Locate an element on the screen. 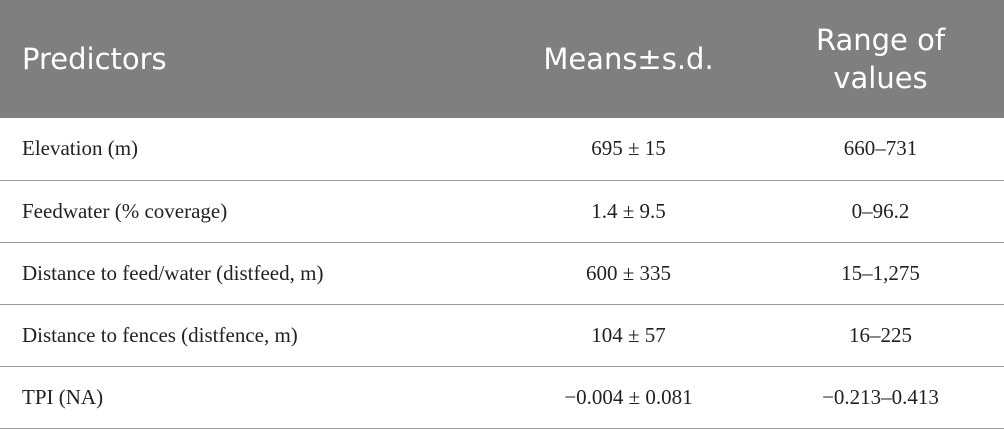  table-cell: −0.004 ± 0.081 is located at coordinates (628, 397).